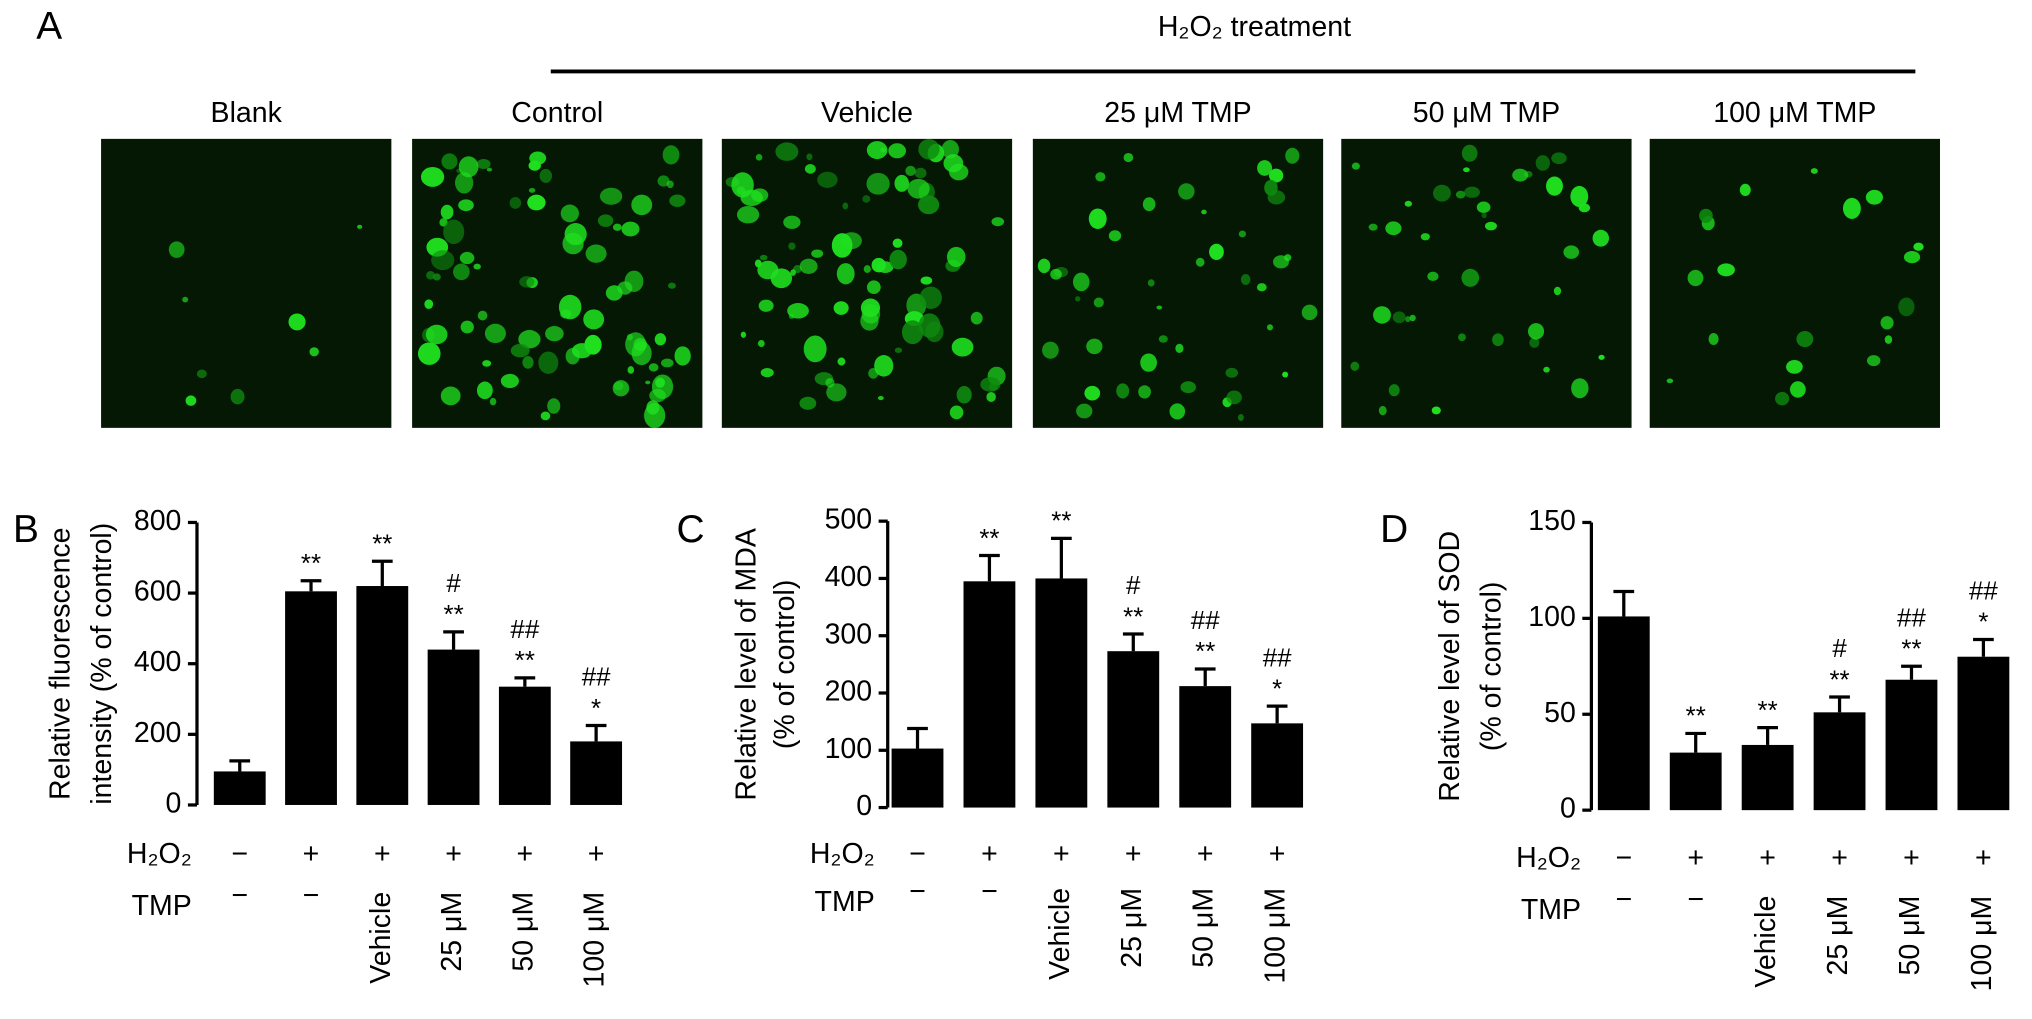  Describe the element at coordinates (849, 634) in the screenshot. I see `y-tick-label: 300` at that location.